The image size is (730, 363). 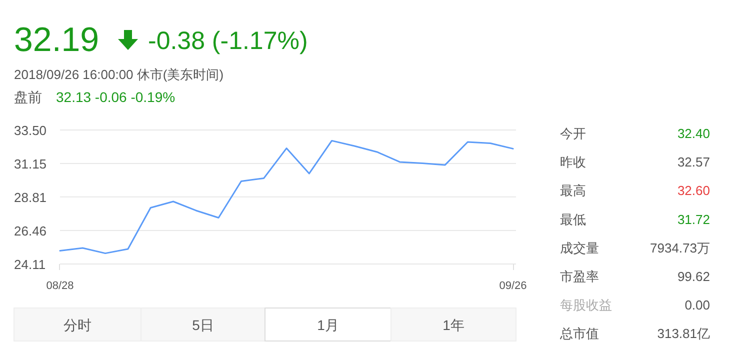 I want to click on text: 32.40, so click(x=693, y=133).